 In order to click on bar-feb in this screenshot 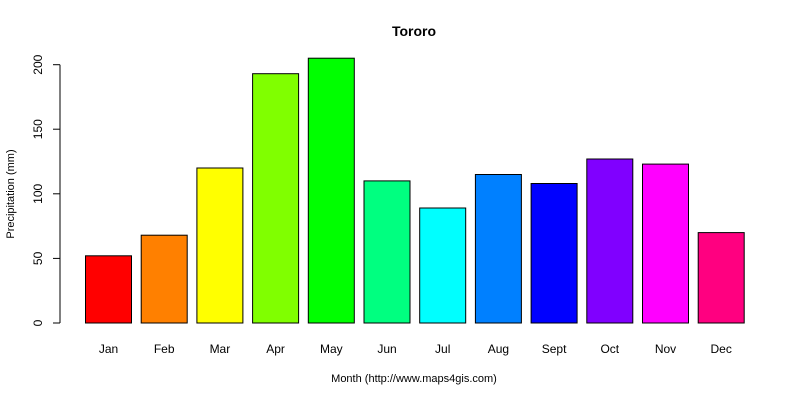, I will do `click(164, 279)`.